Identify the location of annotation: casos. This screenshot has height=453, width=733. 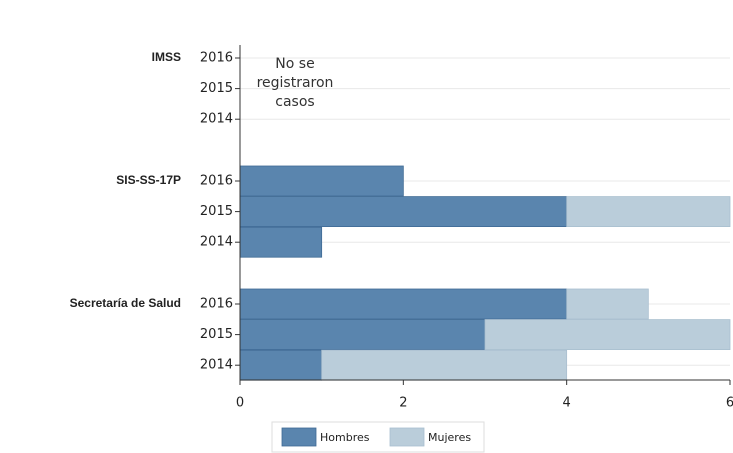
(294, 102).